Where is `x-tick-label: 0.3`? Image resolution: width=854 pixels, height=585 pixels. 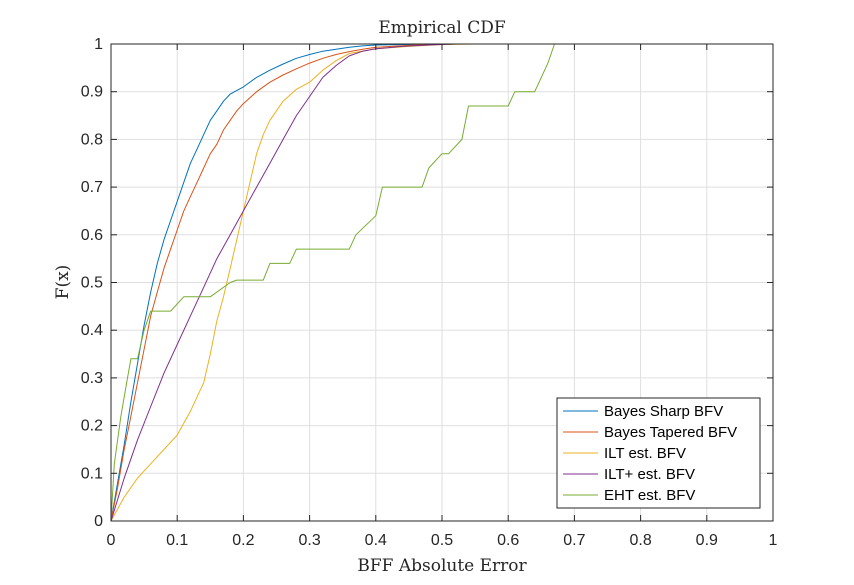
x-tick-label: 0.3 is located at coordinates (309, 540).